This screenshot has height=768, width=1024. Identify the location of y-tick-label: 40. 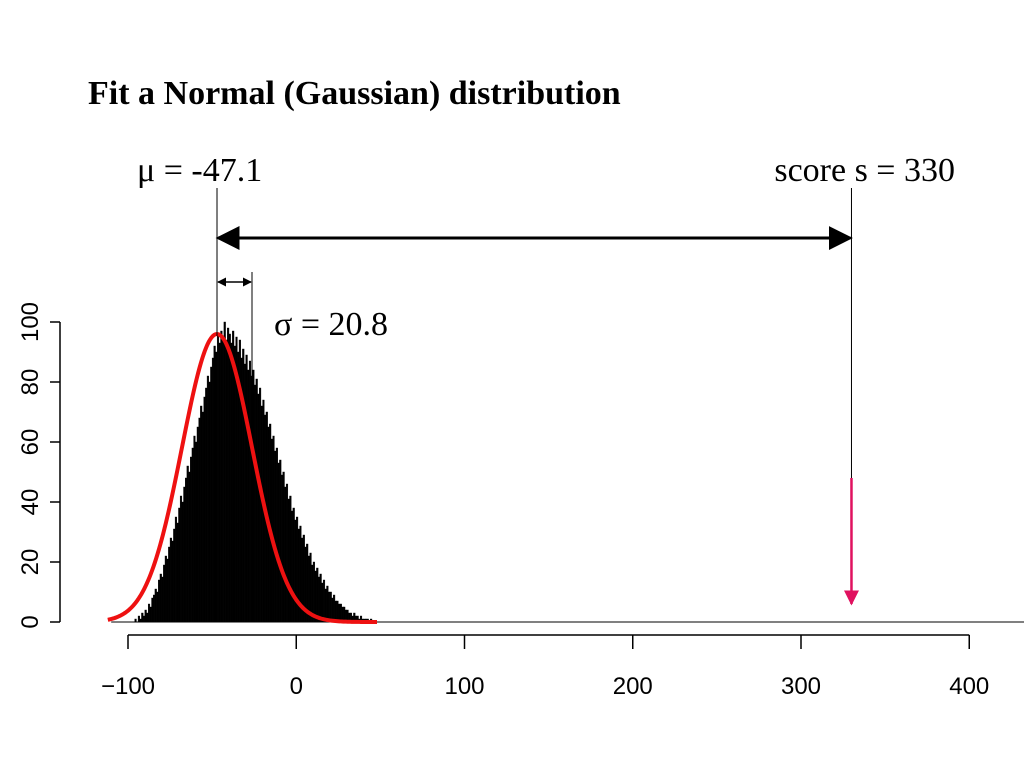
(30, 502).